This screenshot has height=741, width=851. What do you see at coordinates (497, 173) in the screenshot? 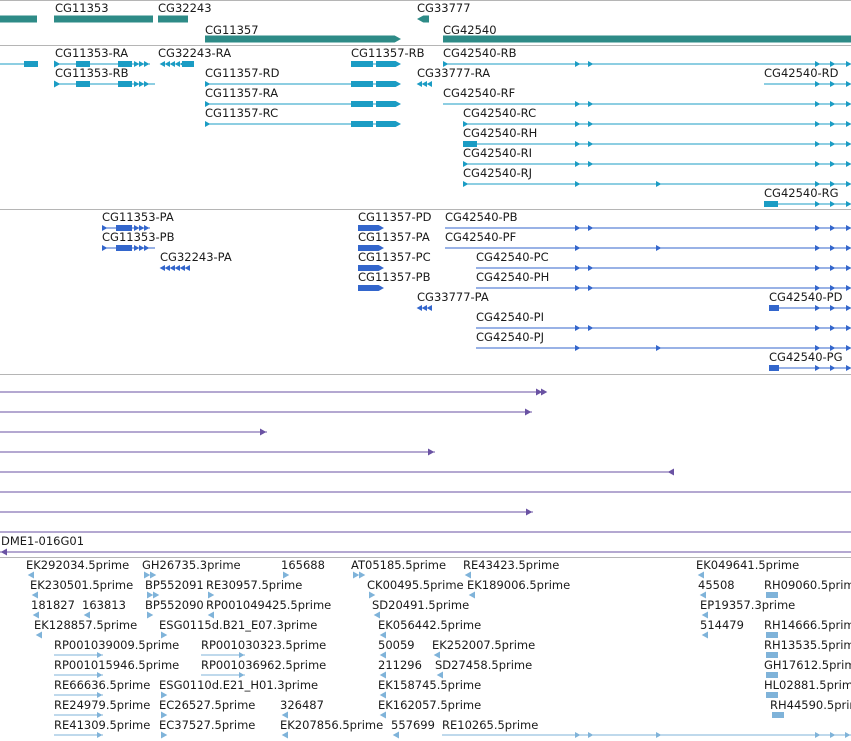
I see `feature-label-t-cg42540-rj: CG42540-RJ` at bounding box center [497, 173].